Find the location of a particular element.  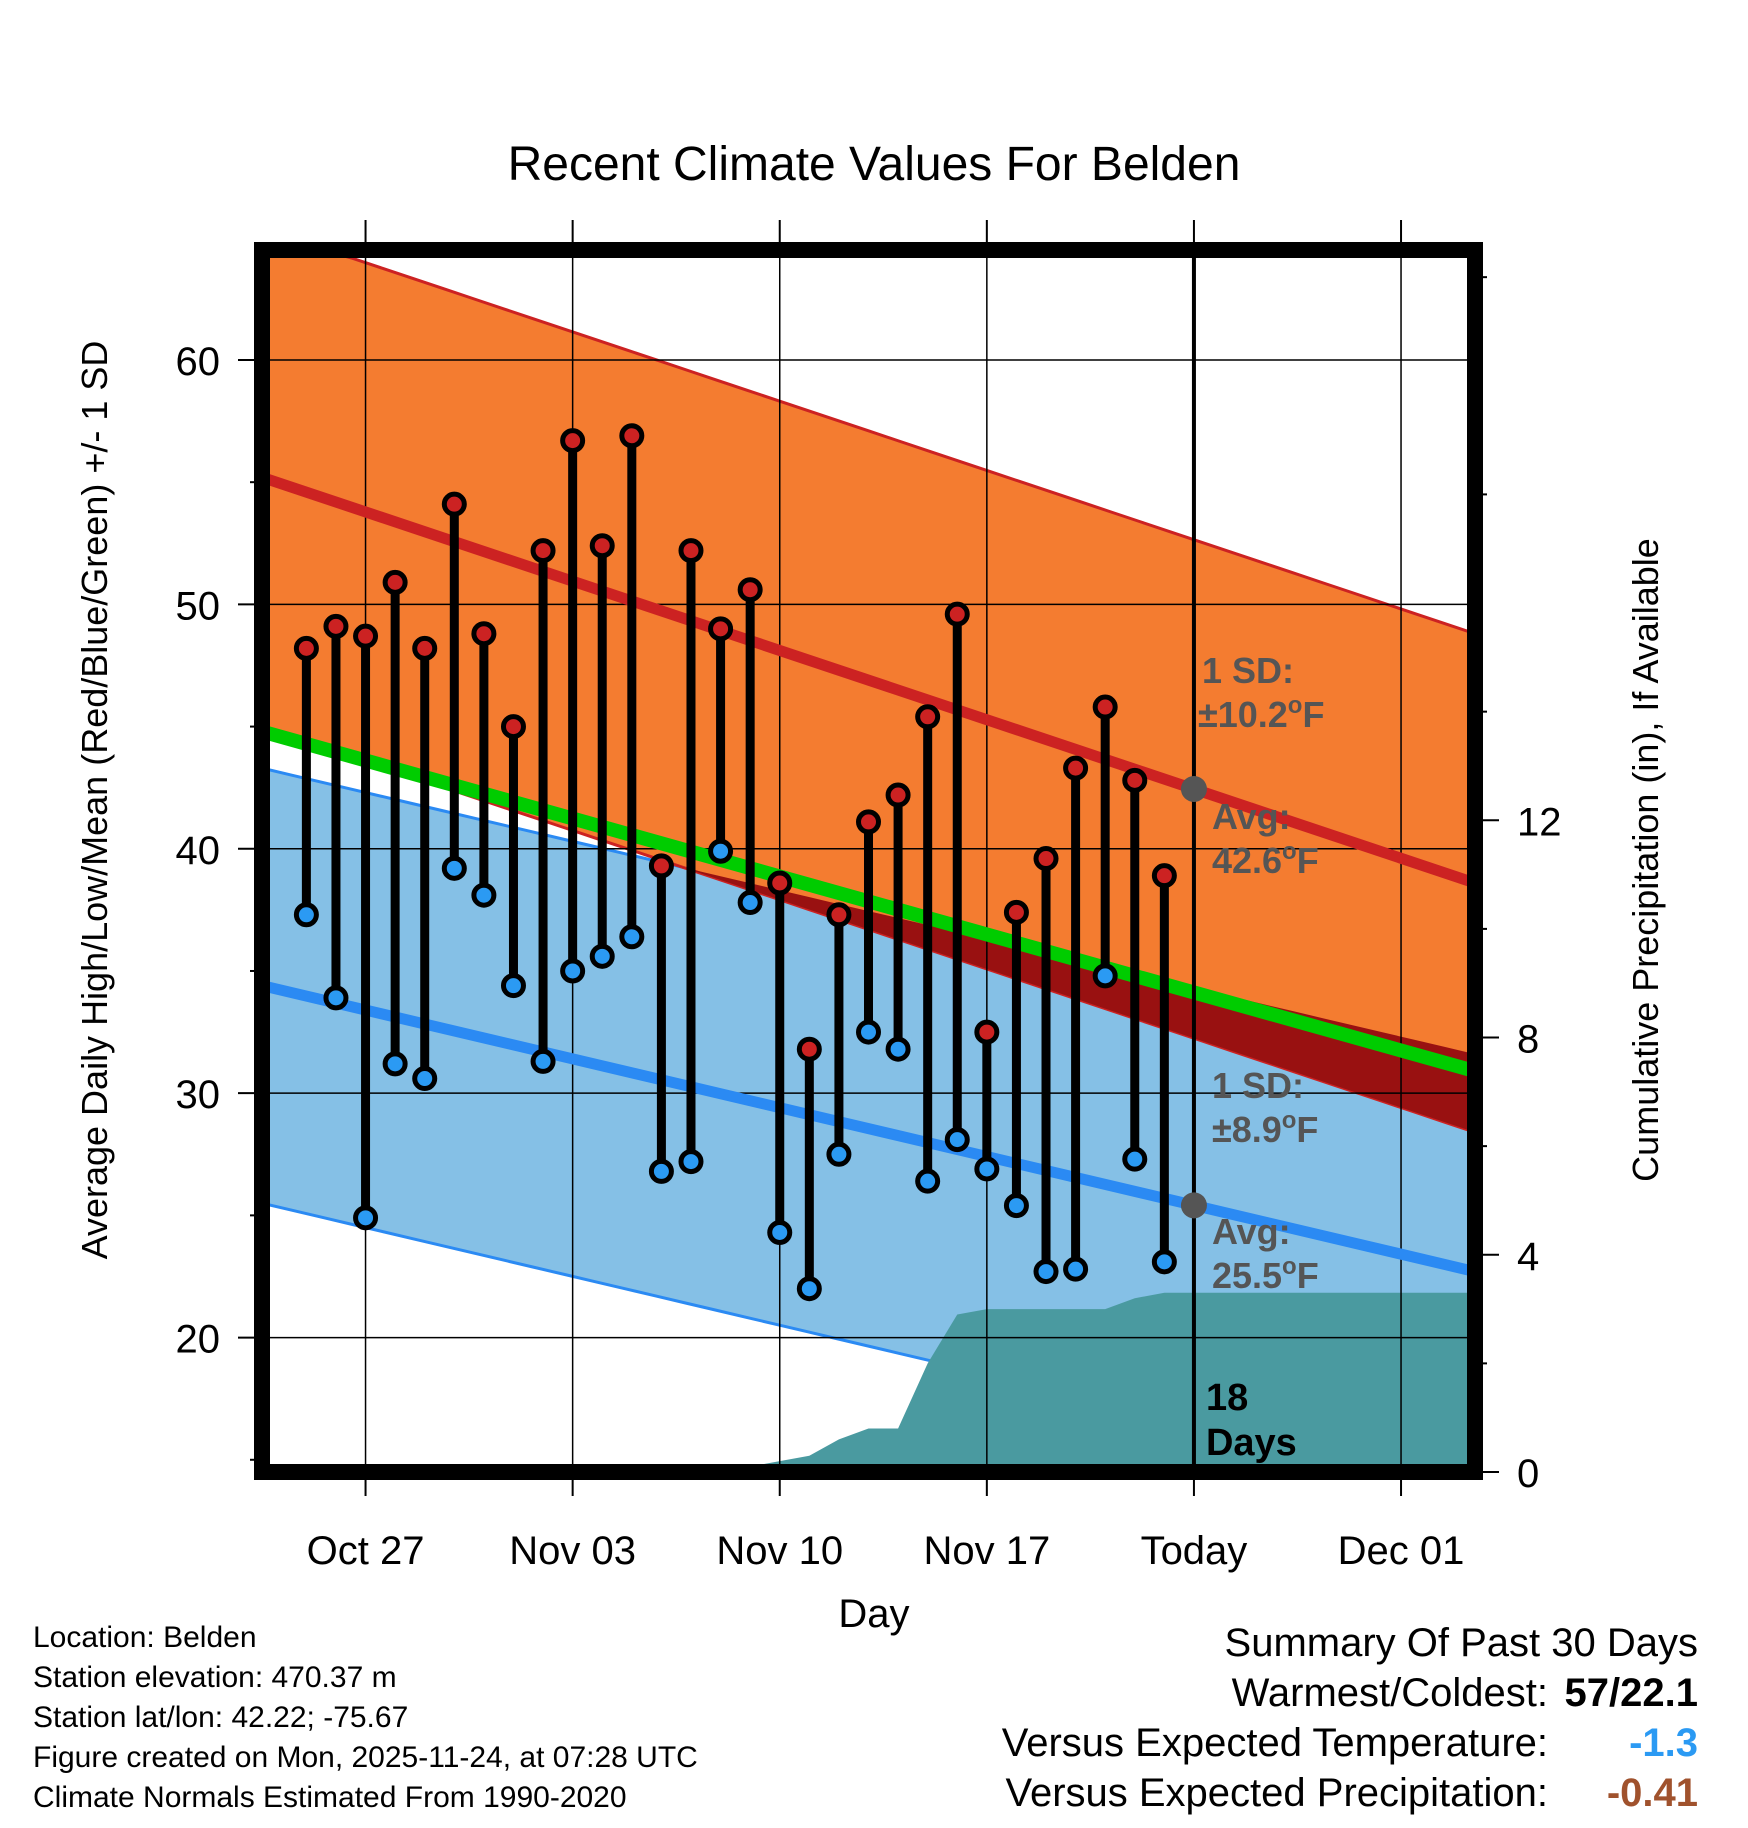

summary-warmest-row: Warmest/Coldest: 57/22.1 is located at coordinates (1350, 1693).